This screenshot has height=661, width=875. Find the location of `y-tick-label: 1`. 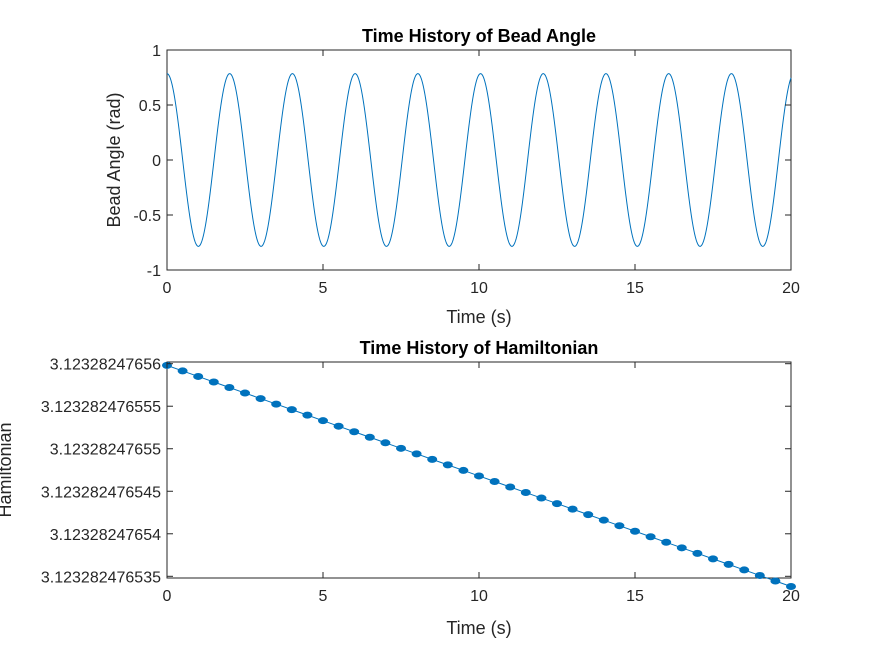

y-tick-label: 1 is located at coordinates (156, 51).